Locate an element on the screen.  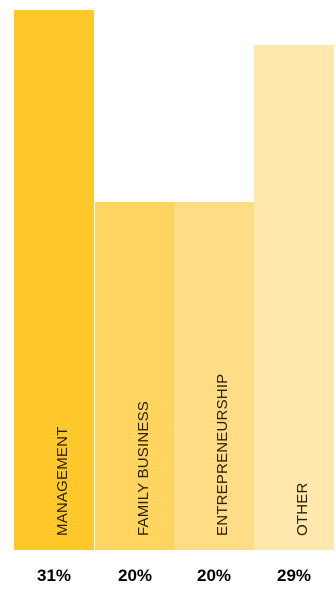
value-label: 29% is located at coordinates (294, 575).